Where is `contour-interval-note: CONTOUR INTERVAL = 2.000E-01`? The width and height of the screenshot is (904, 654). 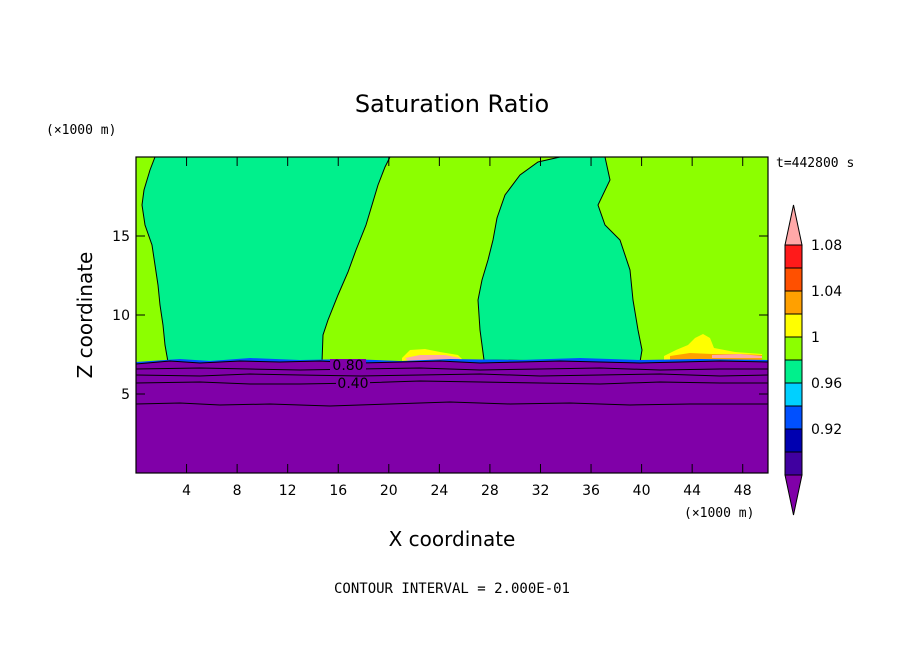 contour-interval-note: CONTOUR INTERVAL = 2.000E-01 is located at coordinates (452, 589).